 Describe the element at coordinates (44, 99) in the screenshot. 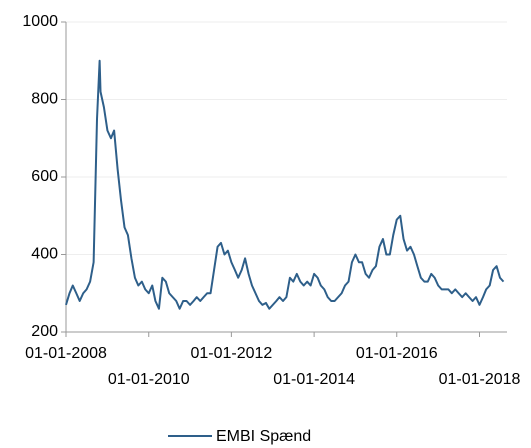

I see `y-tick-label: 800` at that location.